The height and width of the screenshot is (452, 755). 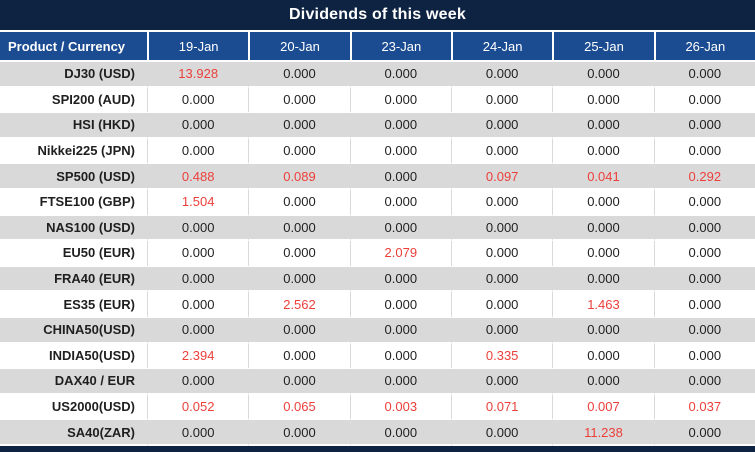 I want to click on column-header-date-6: 26-Jan, so click(x=704, y=47).